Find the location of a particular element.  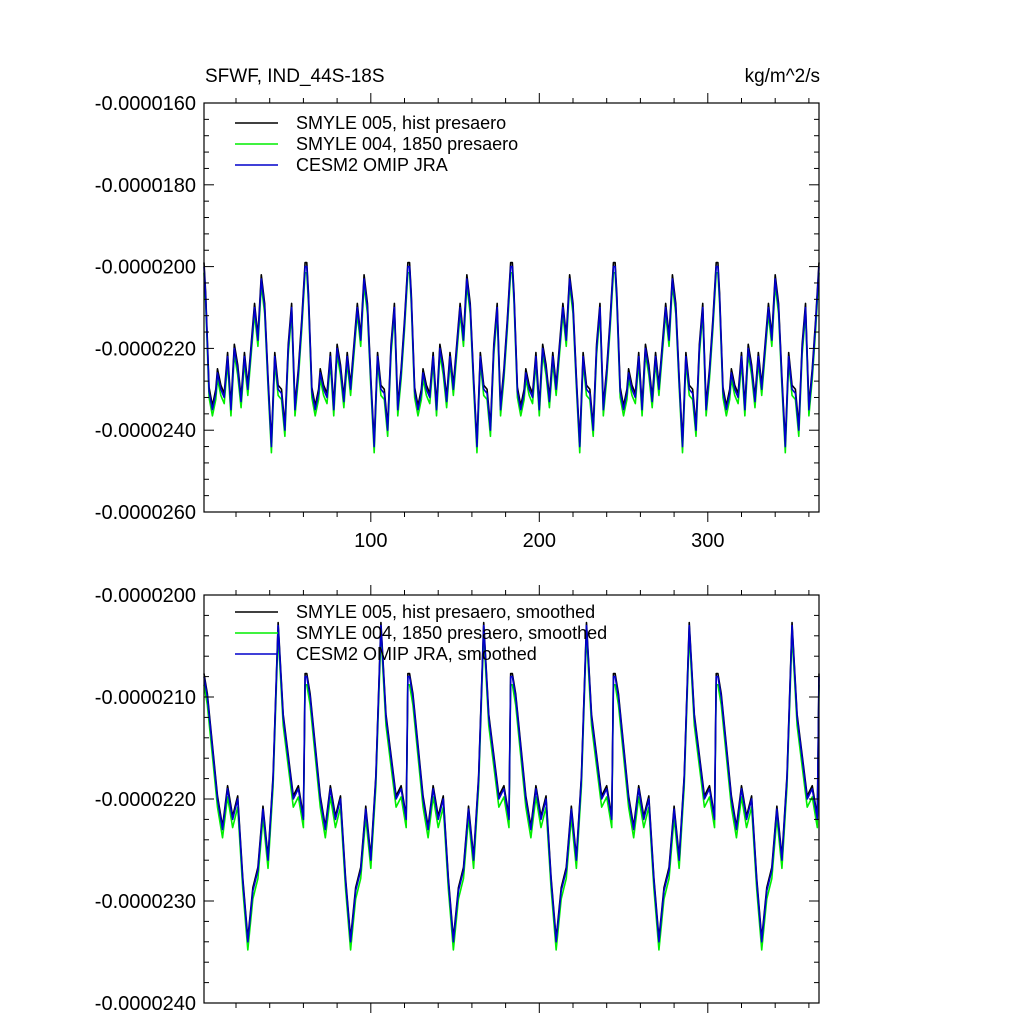

y-tick-label: -0.0000230 is located at coordinates (145, 902).